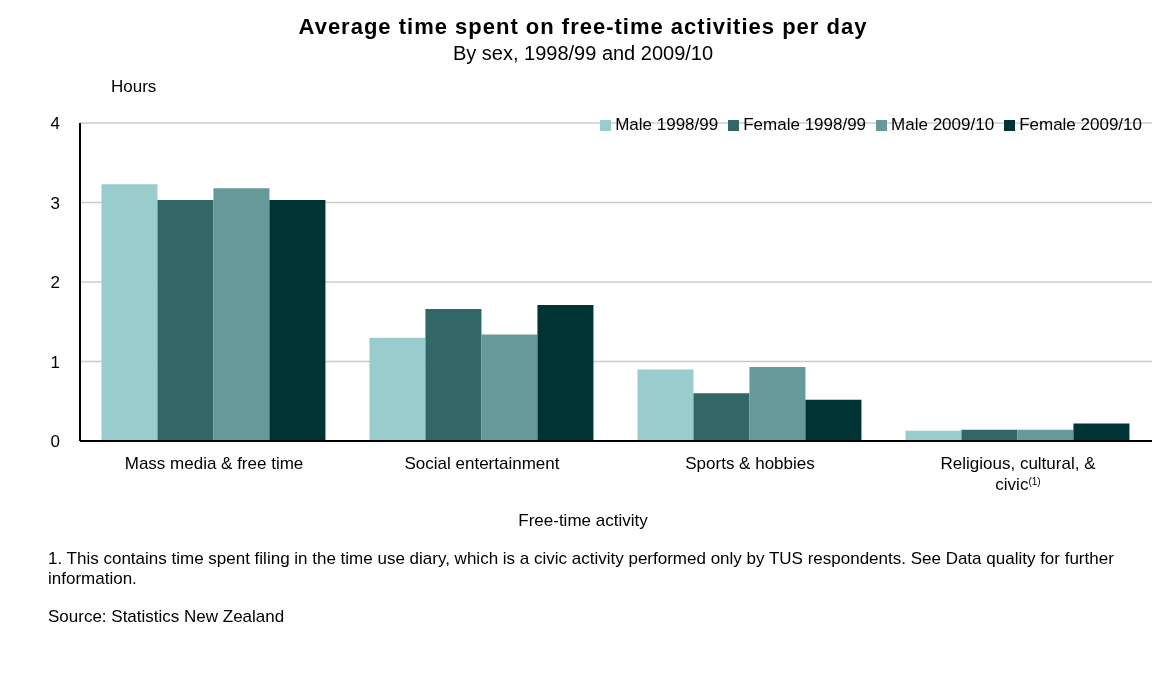 This screenshot has height=675, width=1163. Describe the element at coordinates (482, 463) in the screenshot. I see `x-tick-label: Social entertainment` at that location.